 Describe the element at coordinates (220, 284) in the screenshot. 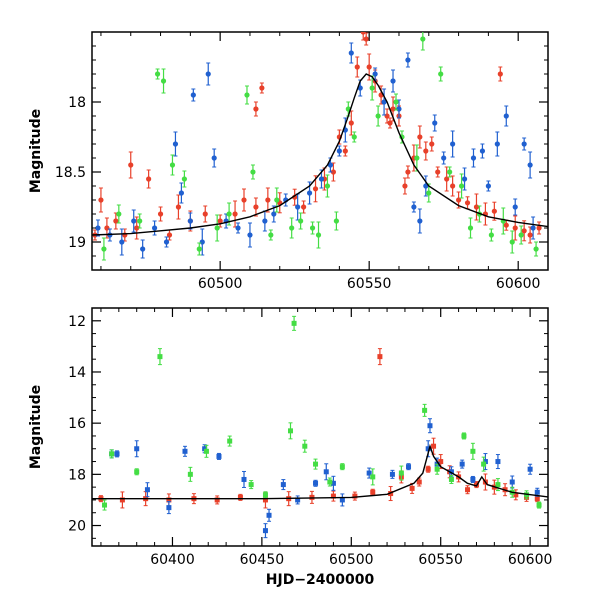

I see `top-x-tick-label: 60500` at that location.